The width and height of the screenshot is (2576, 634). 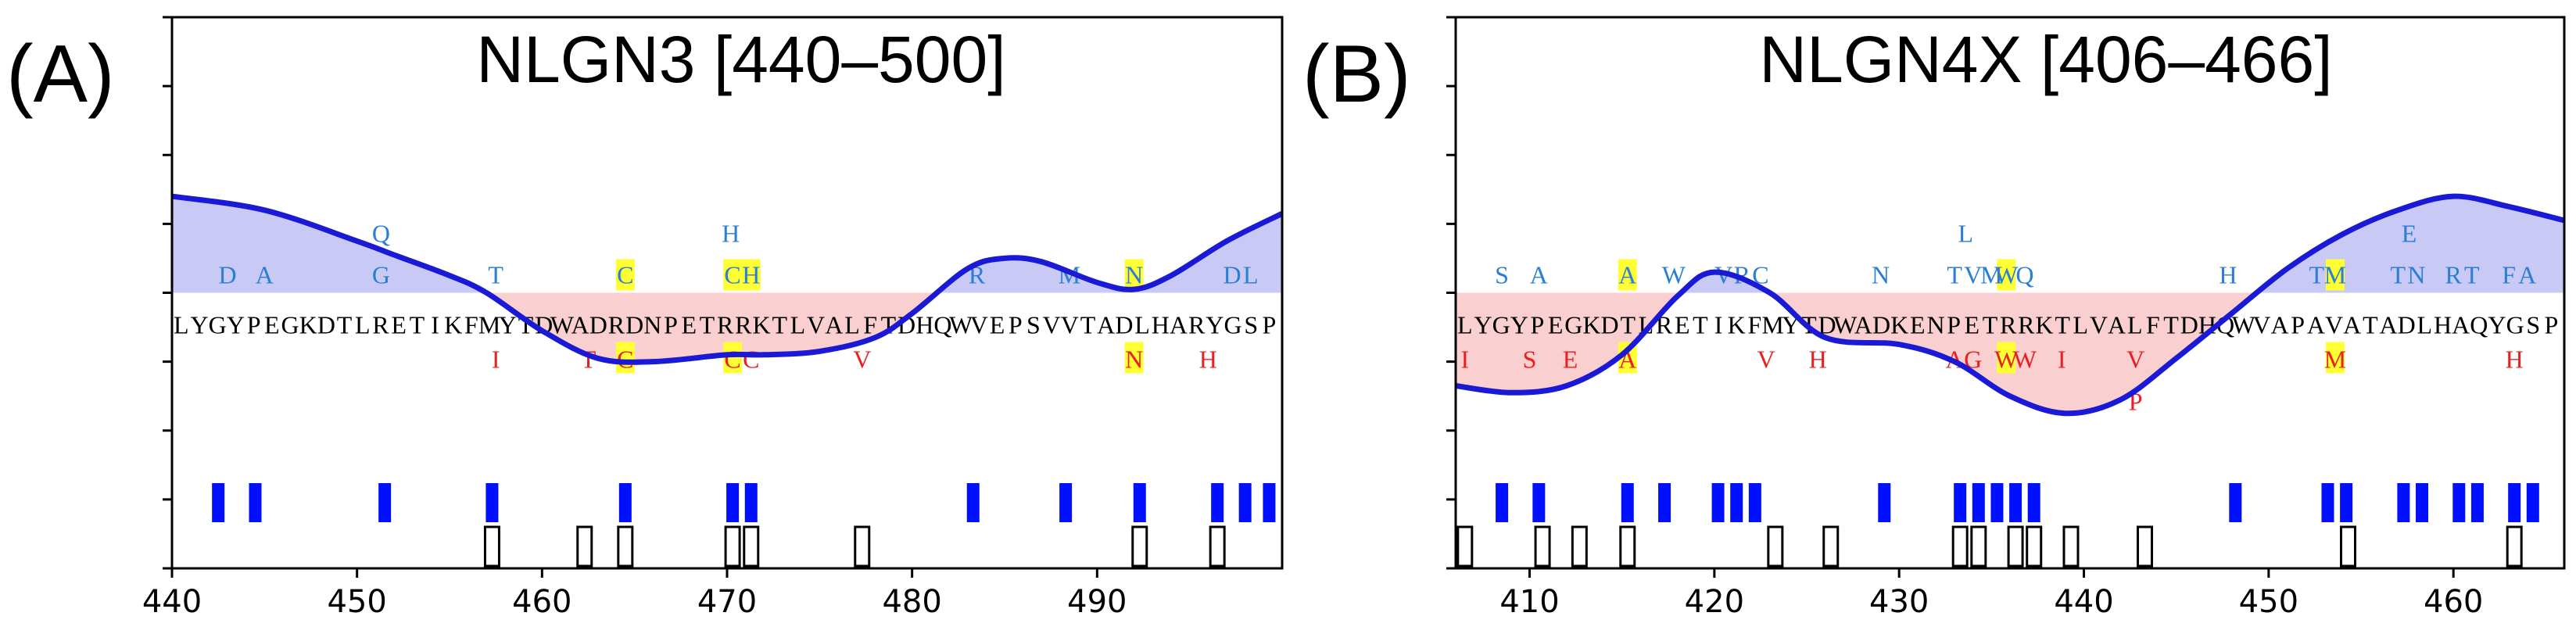 What do you see at coordinates (1464, 360) in the screenshot?
I see `red-annotation: I` at bounding box center [1464, 360].